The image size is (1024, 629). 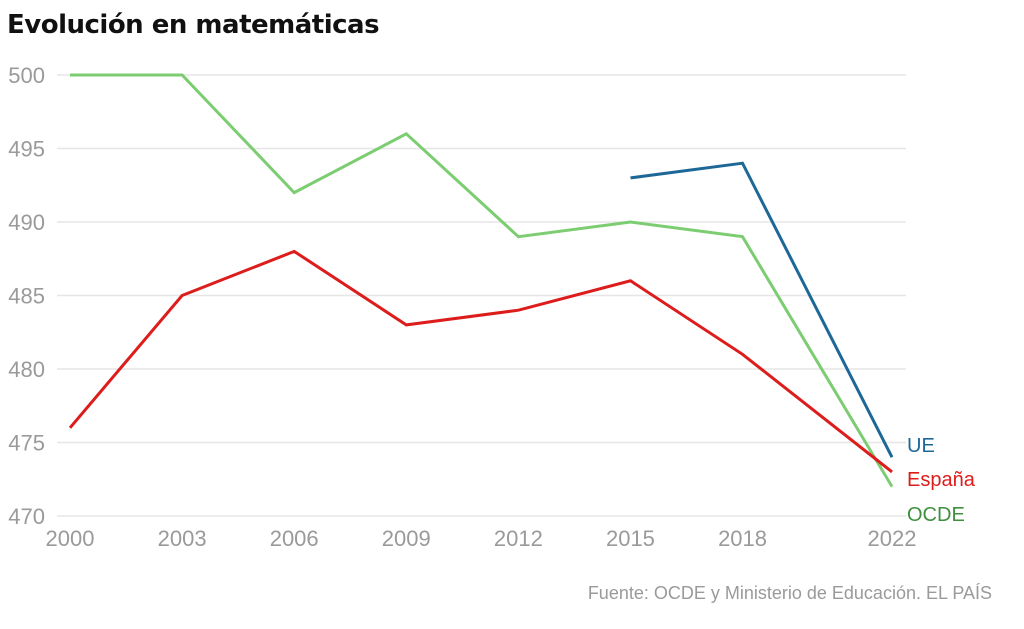 What do you see at coordinates (406, 538) in the screenshot?
I see `x-tick-label: 2009` at bounding box center [406, 538].